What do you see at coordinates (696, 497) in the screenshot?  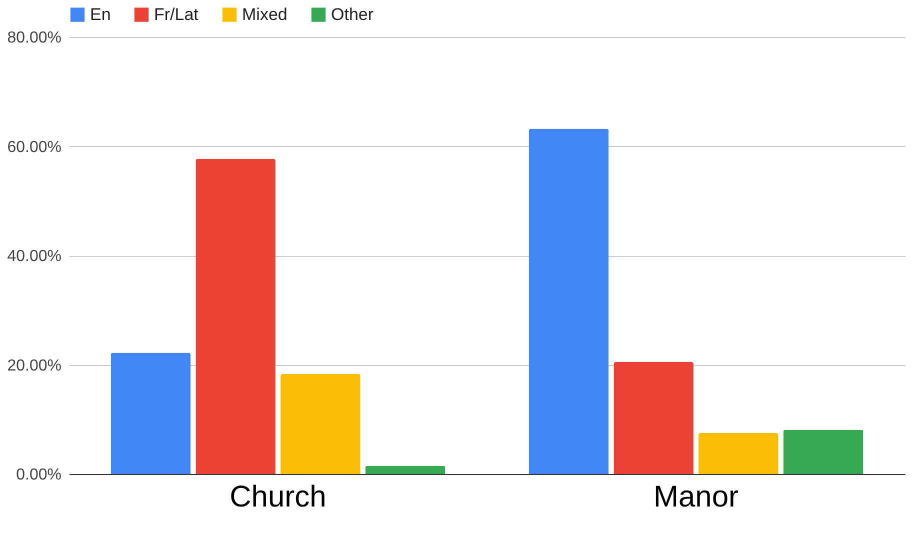 I see `x-tick-label: Manor` at bounding box center [696, 497].